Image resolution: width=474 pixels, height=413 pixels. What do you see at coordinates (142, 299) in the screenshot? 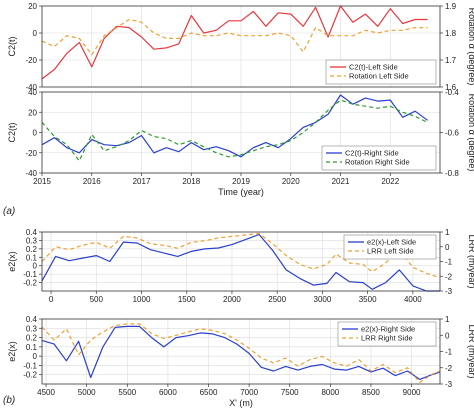
I see `x-tick-label: 1000` at bounding box center [142, 299].